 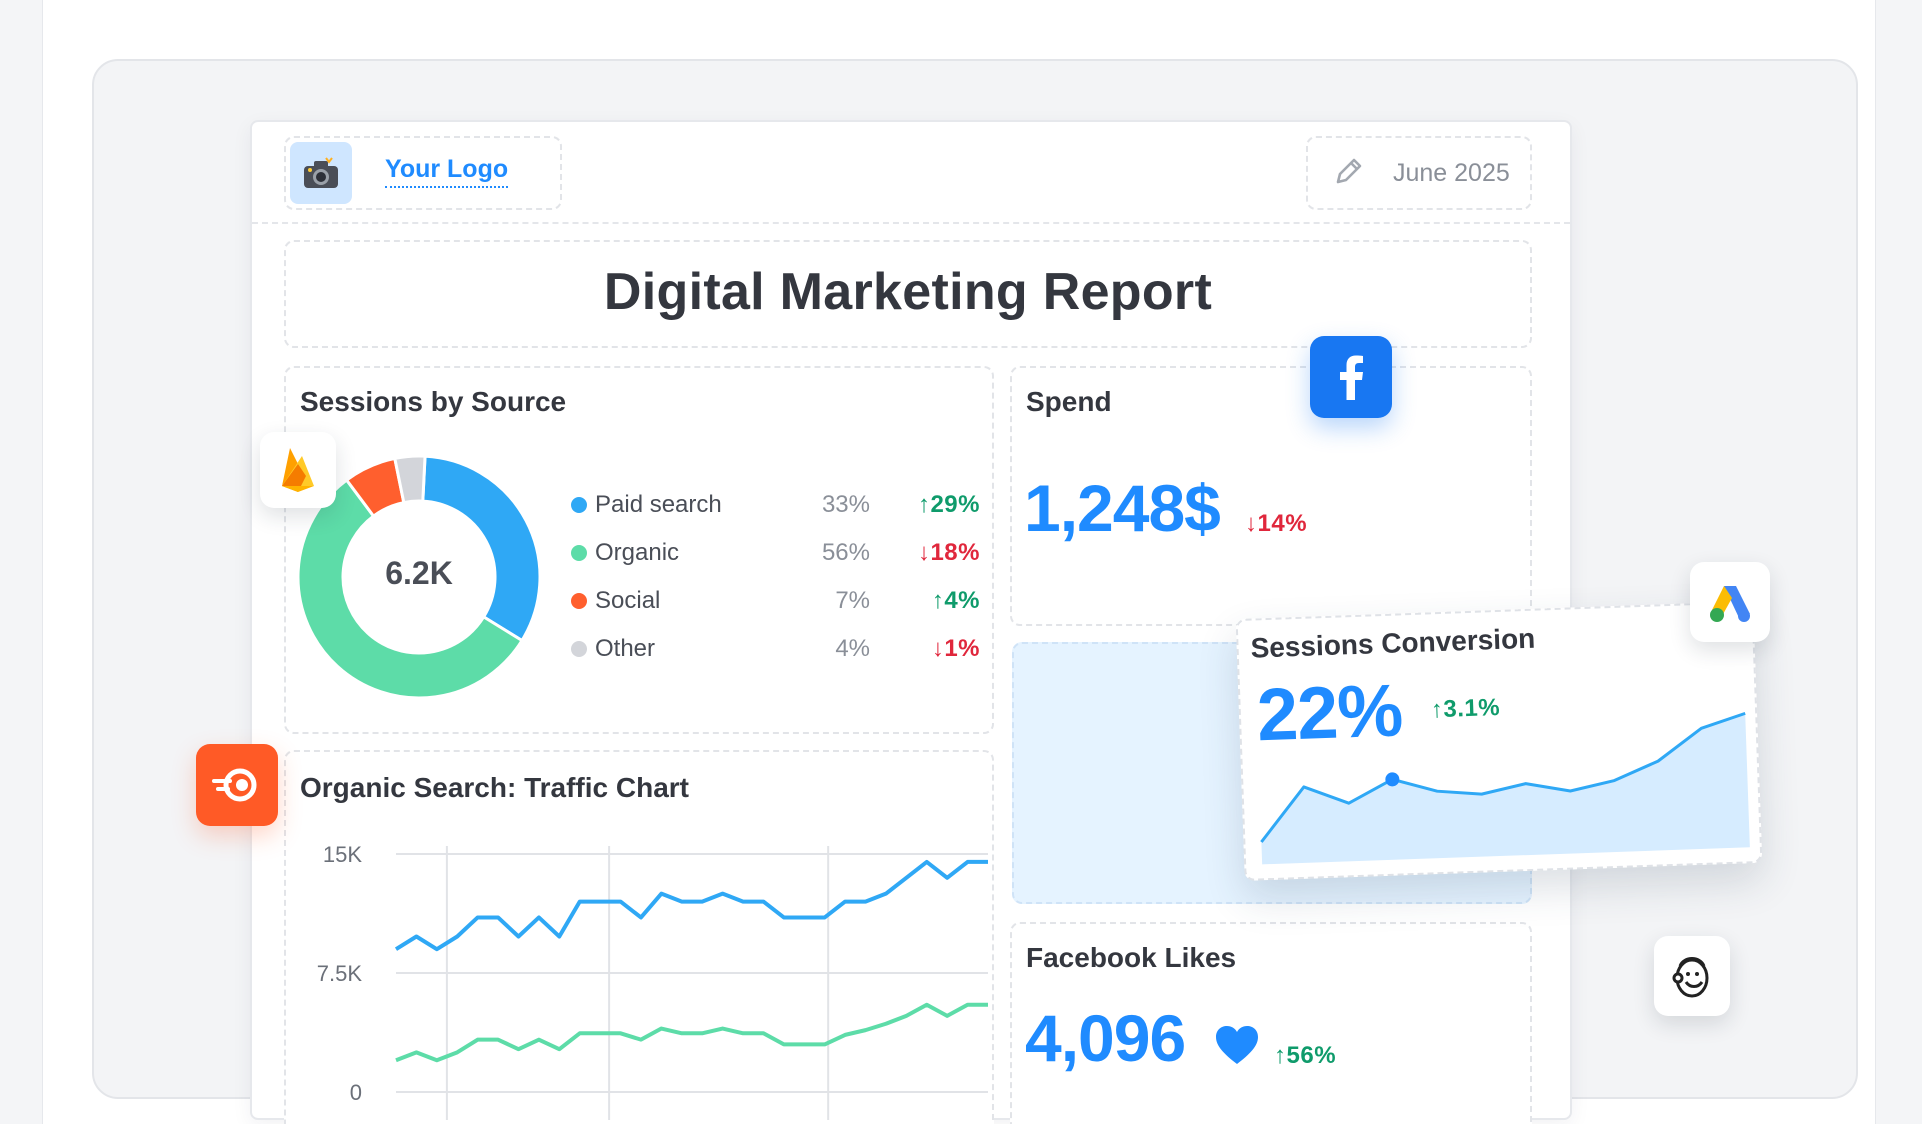 I want to click on y-tick-label: 0, so click(x=356, y=1092).